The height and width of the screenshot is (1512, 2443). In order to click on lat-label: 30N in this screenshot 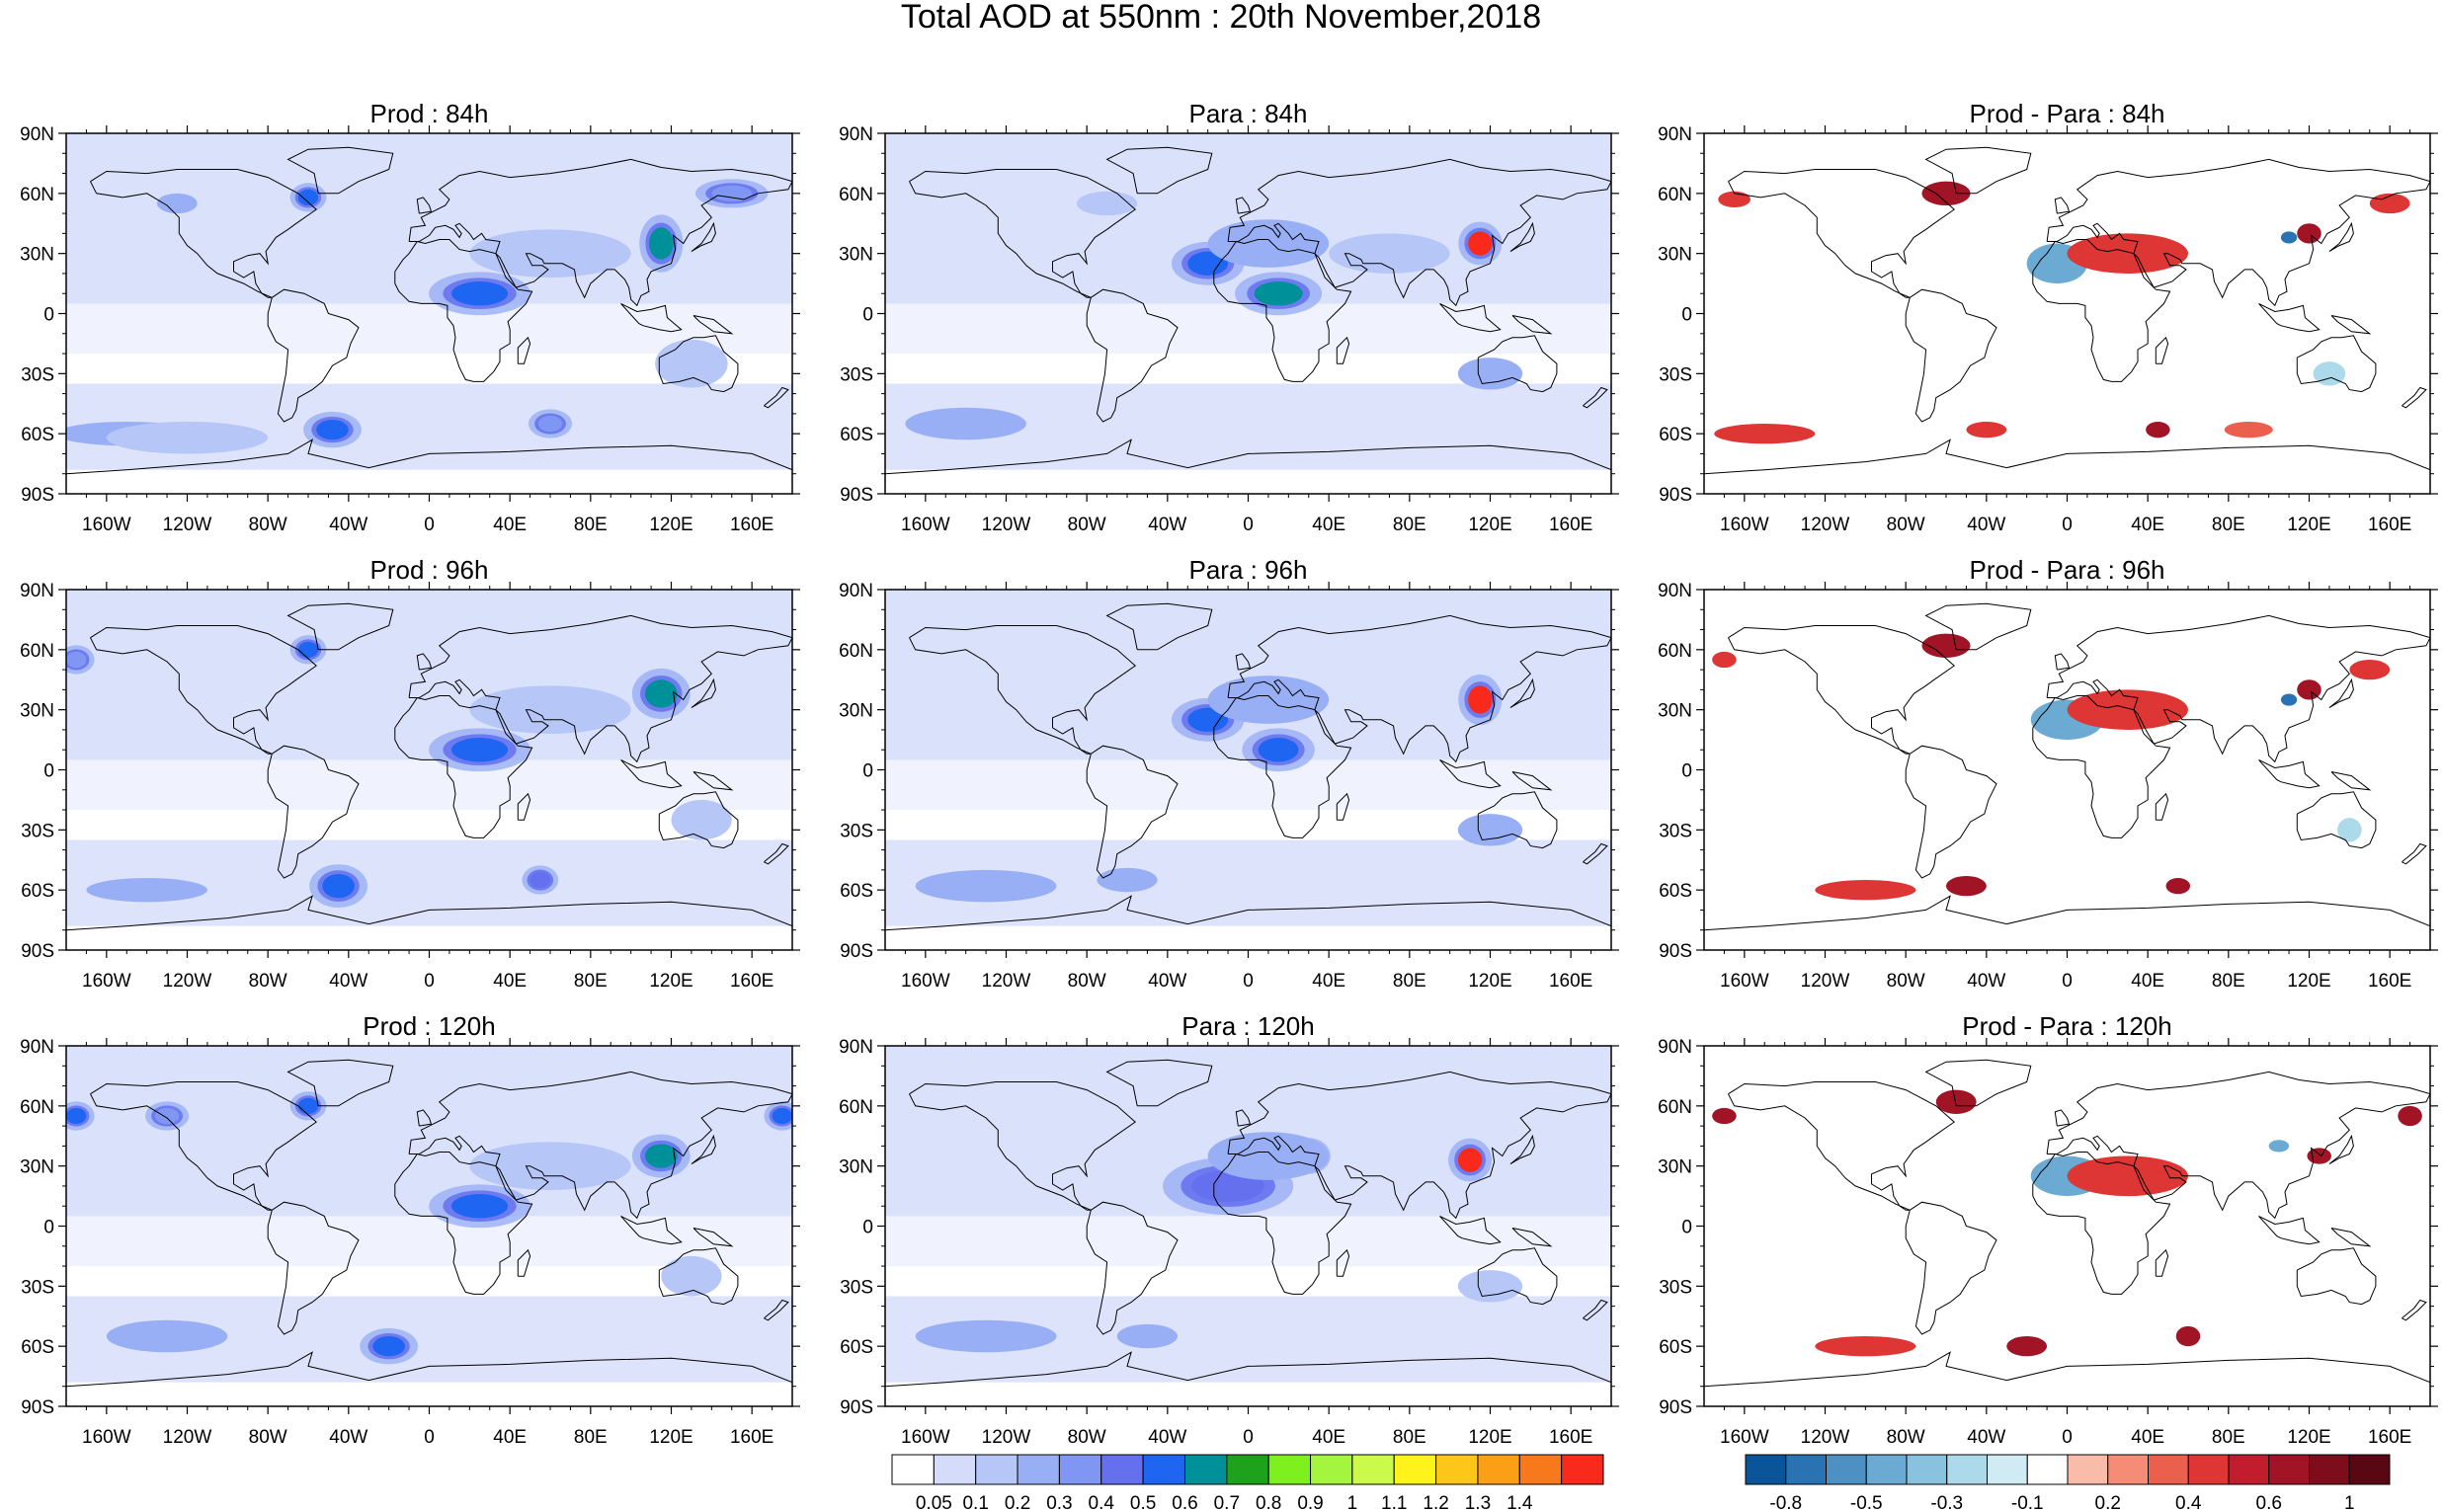, I will do `click(37, 1167)`.